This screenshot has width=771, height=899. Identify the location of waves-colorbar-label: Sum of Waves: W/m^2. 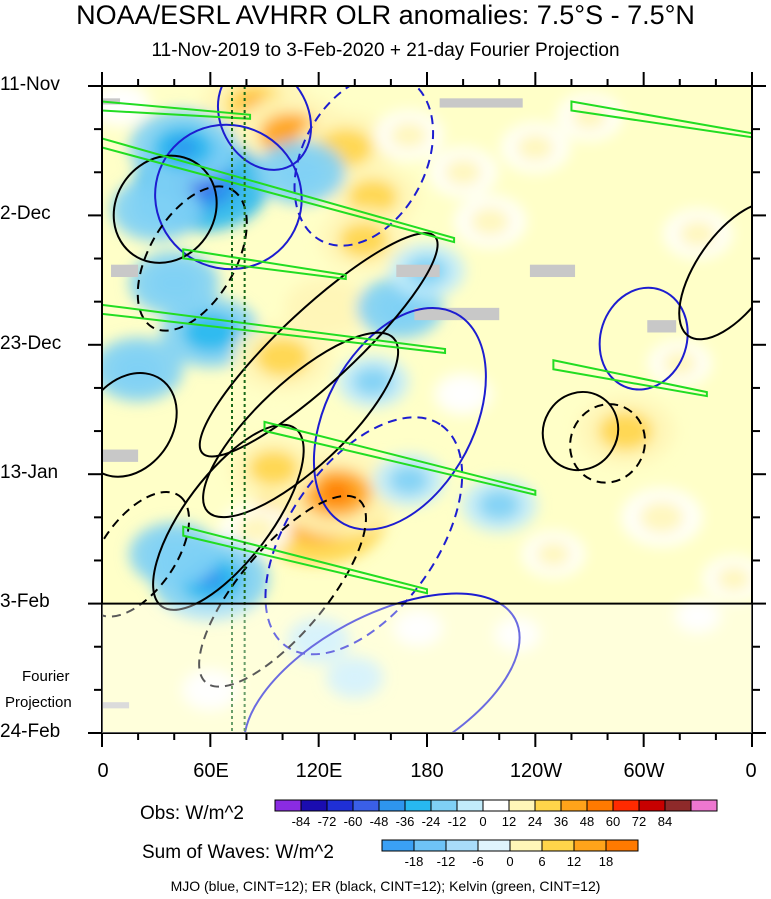
(238, 852).